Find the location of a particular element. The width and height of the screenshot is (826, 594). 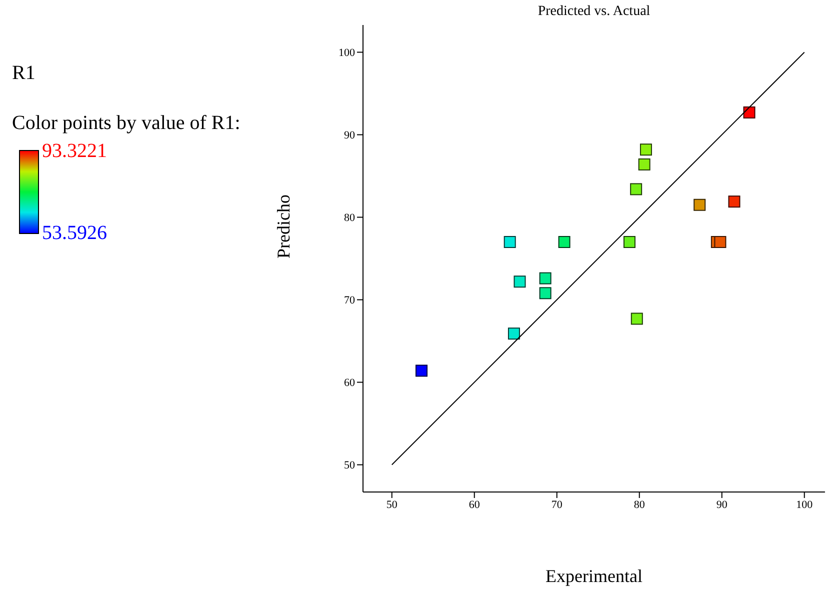

text: Color points by value of R1: is located at coordinates (127, 123).